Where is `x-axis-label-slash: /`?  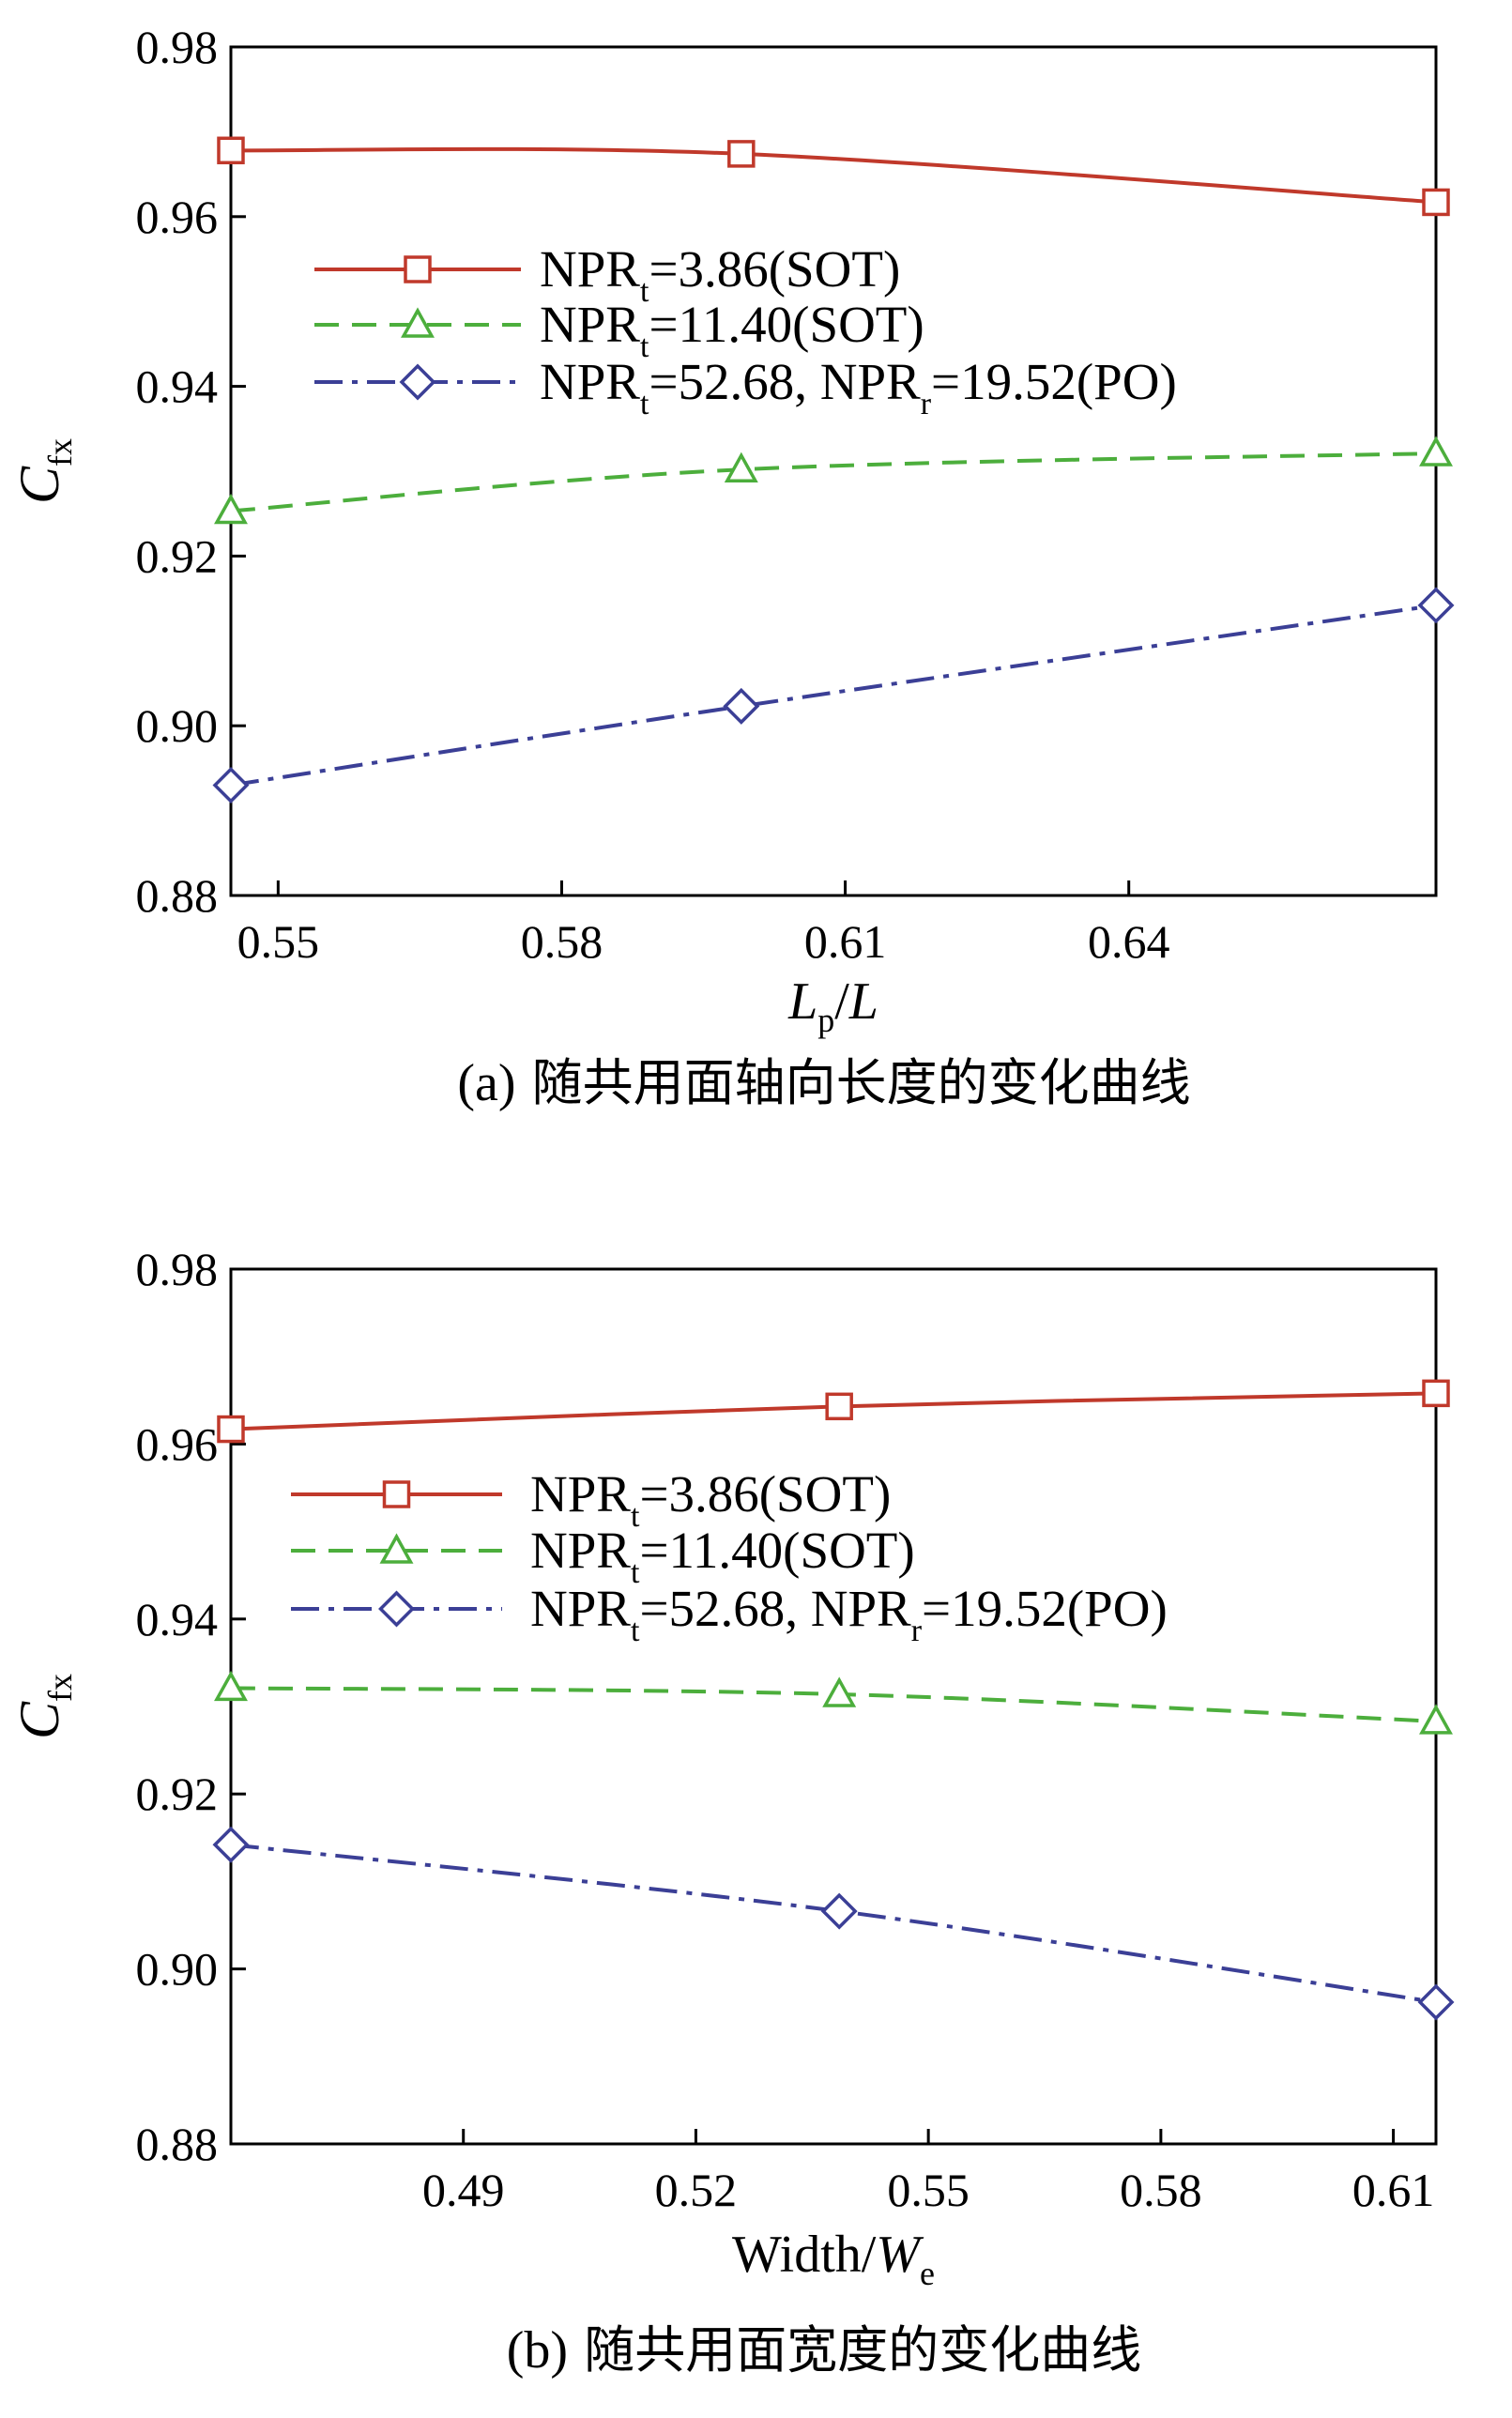 x-axis-label-slash: / is located at coordinates (841, 1001).